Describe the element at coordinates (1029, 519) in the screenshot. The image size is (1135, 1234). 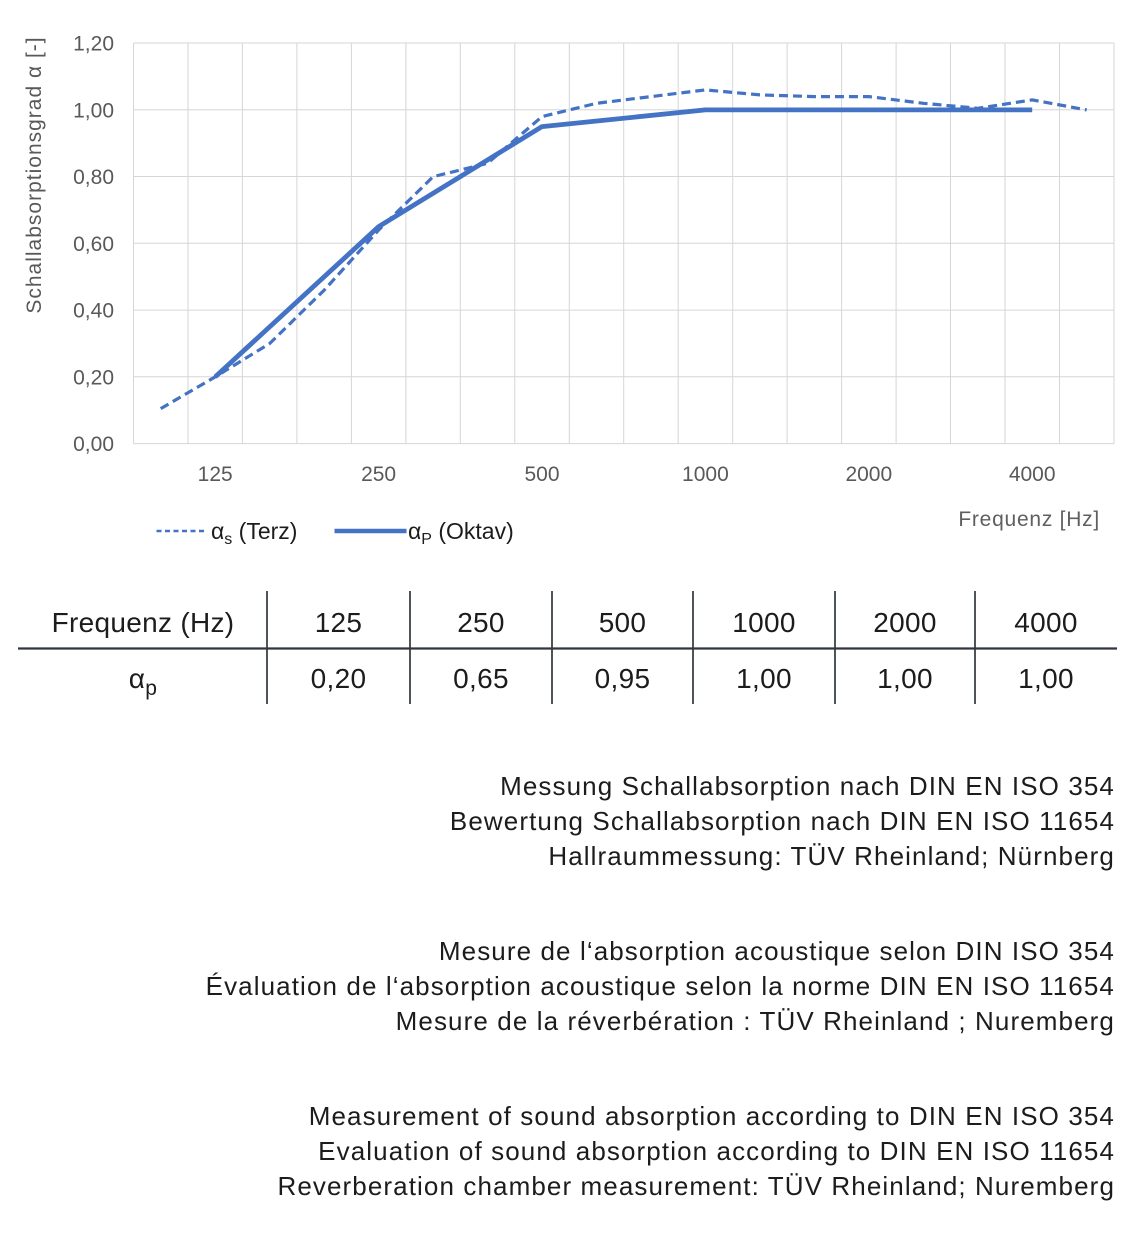
I see `svg-text: Frequenz [Hz]` at that location.